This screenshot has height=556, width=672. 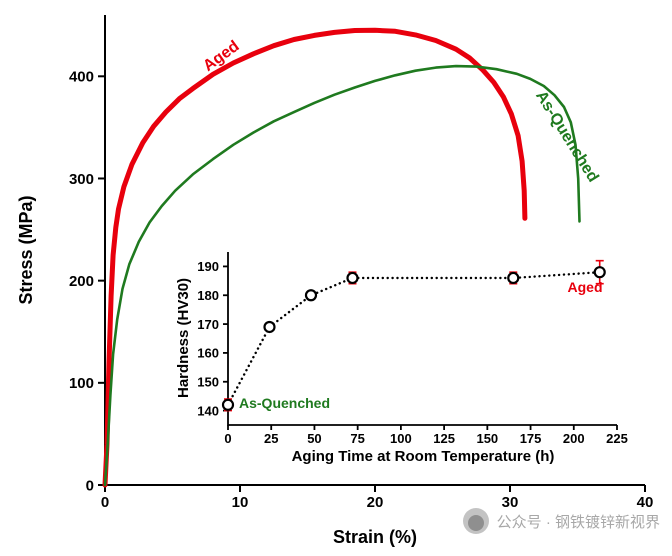 I want to click on inset-x-tick-label: 200, so click(x=574, y=438).